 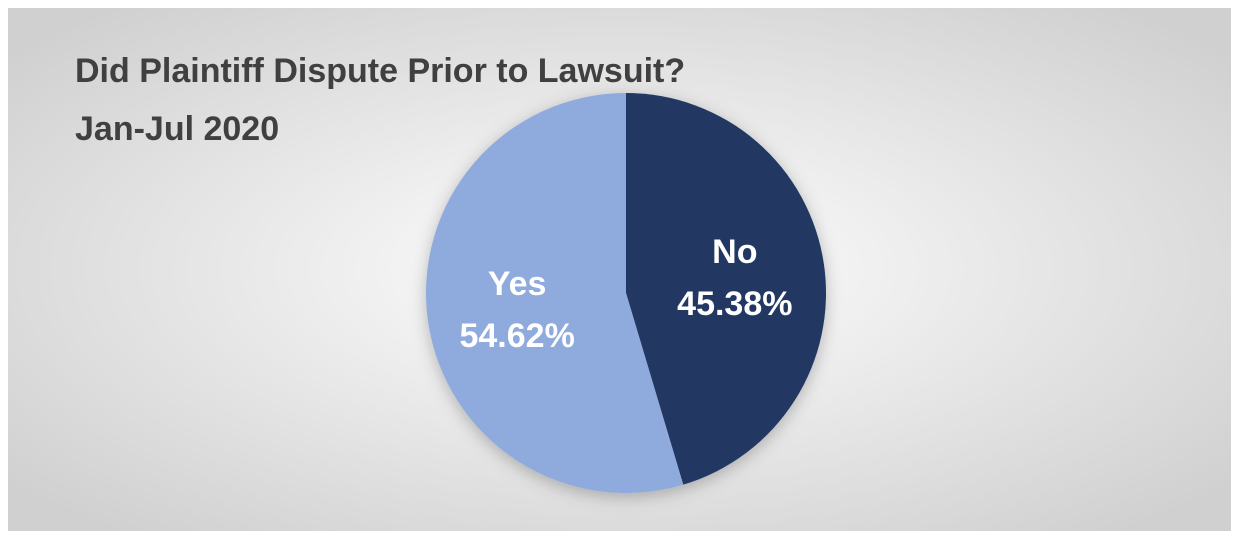 I want to click on pie-slice, so click(x=726, y=289).